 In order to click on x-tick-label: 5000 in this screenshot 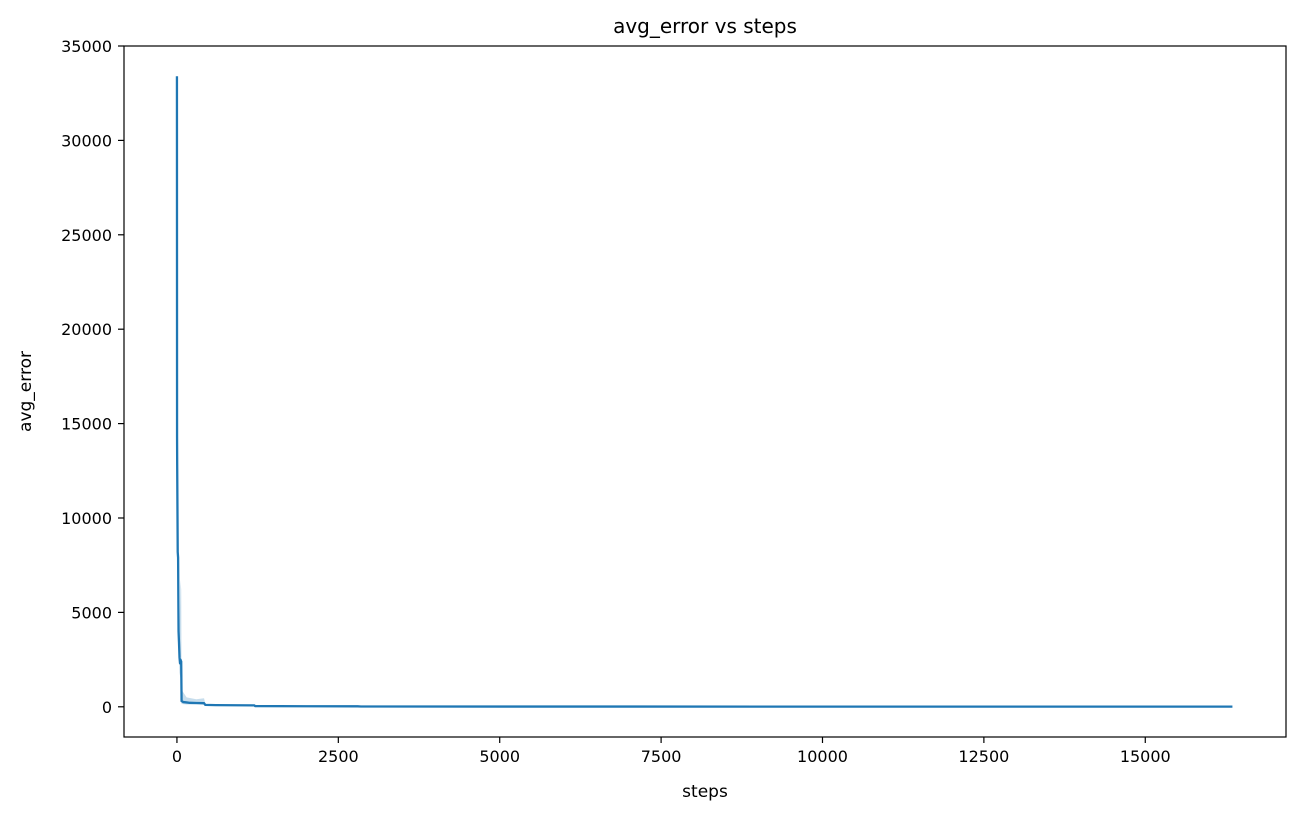, I will do `click(499, 756)`.